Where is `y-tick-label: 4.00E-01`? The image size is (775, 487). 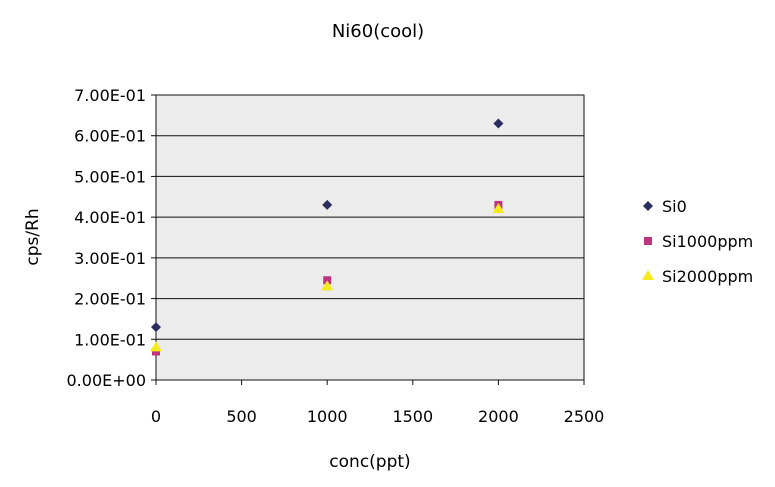 y-tick-label: 4.00E-01 is located at coordinates (110, 217).